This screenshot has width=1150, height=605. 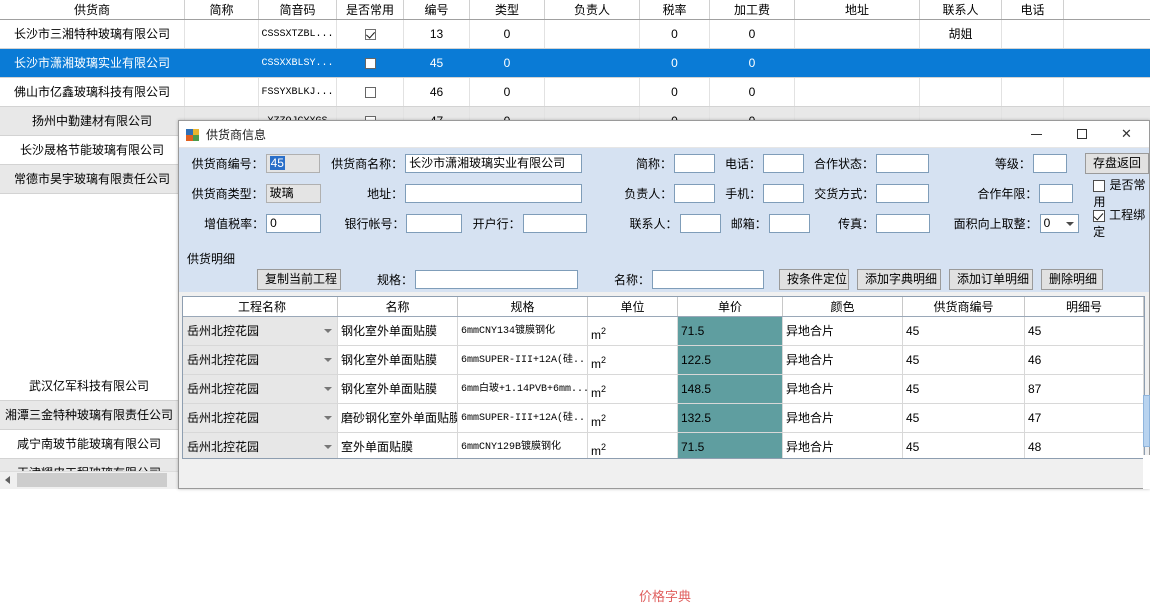 What do you see at coordinates (708, 279) in the screenshot?
I see `name-filter-input` at bounding box center [708, 279].